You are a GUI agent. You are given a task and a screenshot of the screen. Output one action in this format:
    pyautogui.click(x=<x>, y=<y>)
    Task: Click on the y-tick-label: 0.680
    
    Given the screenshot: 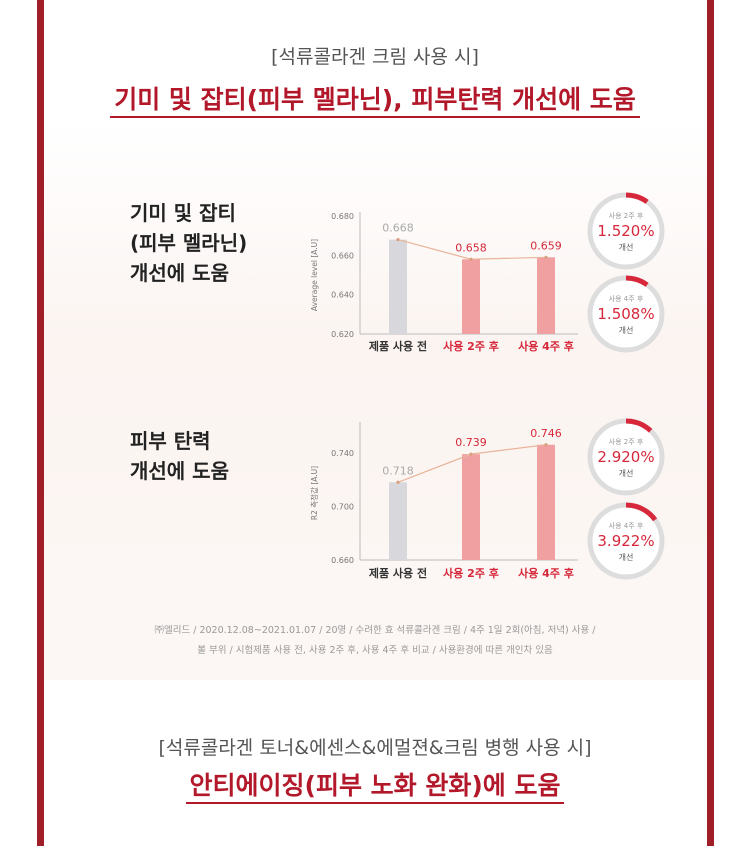 What is the action you would take?
    pyautogui.click(x=342, y=216)
    